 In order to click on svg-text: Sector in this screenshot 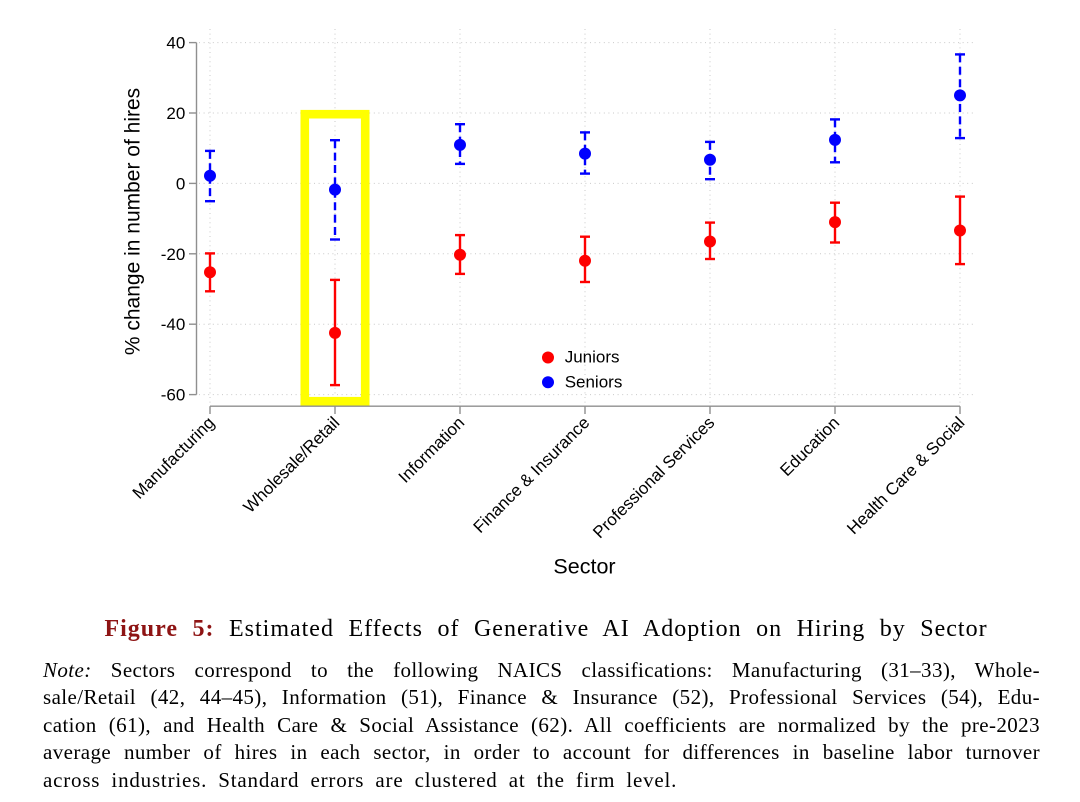, I will do `click(584, 567)`.